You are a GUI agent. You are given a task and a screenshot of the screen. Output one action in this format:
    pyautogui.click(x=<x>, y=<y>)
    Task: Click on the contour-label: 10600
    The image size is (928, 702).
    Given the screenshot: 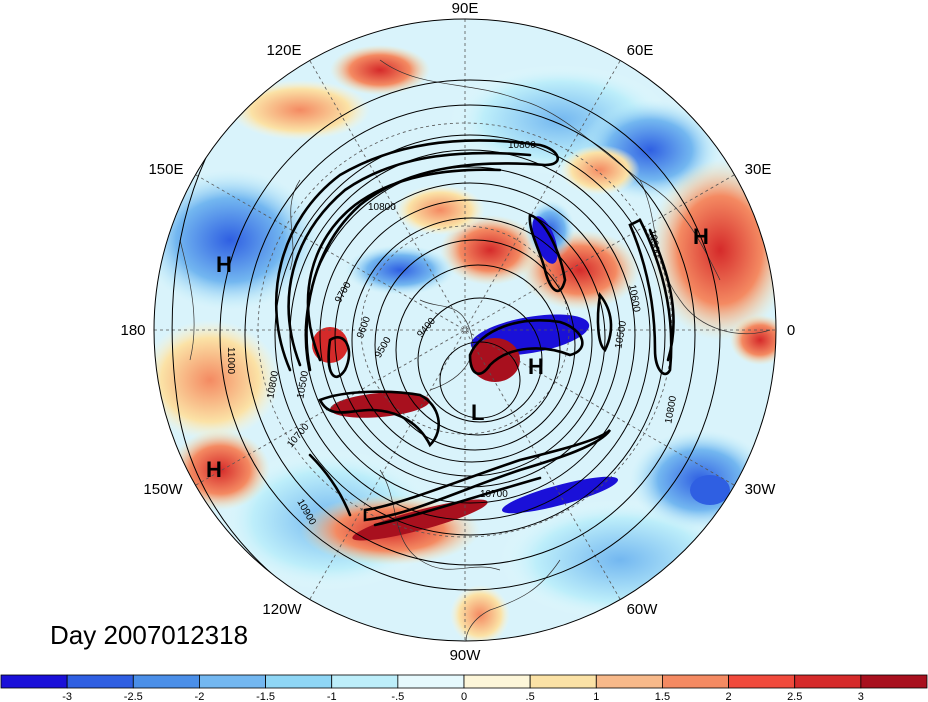 What is the action you would take?
    pyautogui.click(x=634, y=299)
    